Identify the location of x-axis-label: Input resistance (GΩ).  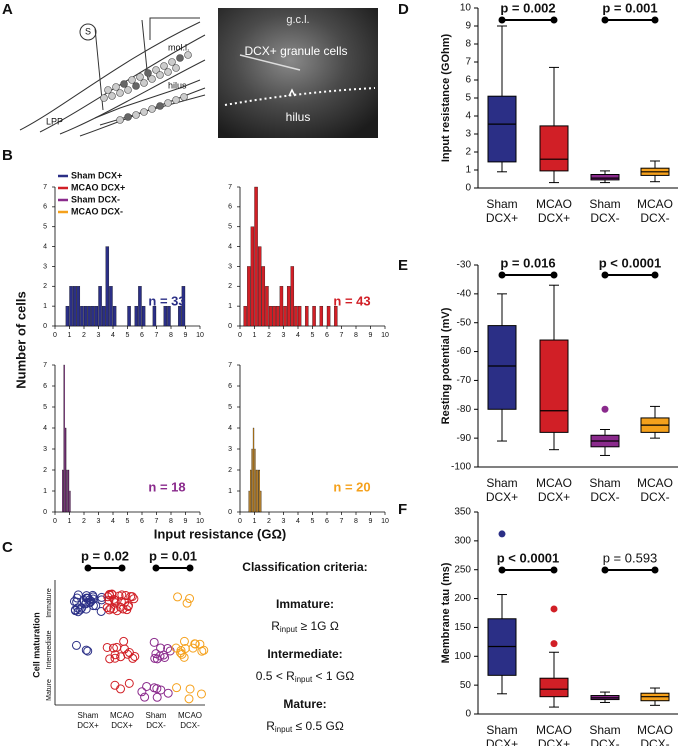
(220, 533).